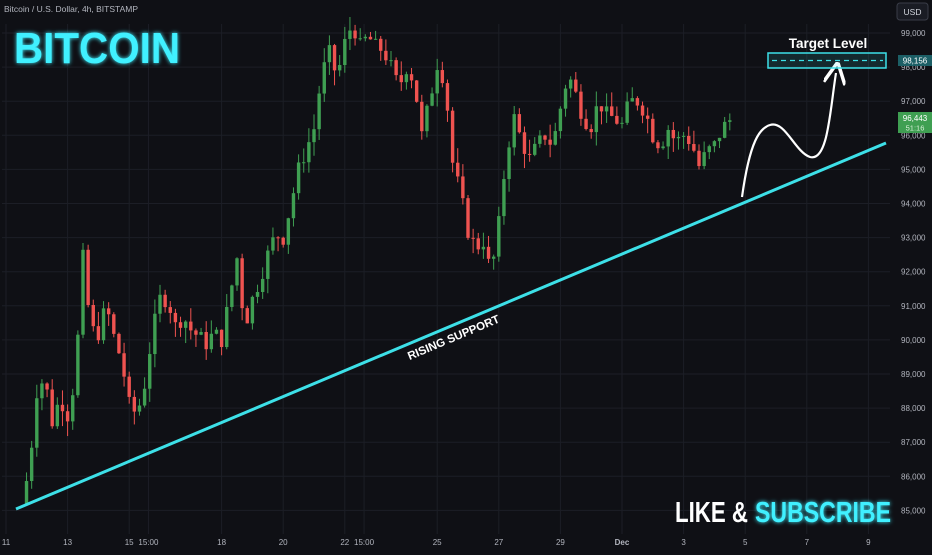 Image resolution: width=932 pixels, height=555 pixels. What do you see at coordinates (828, 43) in the screenshot?
I see `target-level-label: Target Level` at bounding box center [828, 43].